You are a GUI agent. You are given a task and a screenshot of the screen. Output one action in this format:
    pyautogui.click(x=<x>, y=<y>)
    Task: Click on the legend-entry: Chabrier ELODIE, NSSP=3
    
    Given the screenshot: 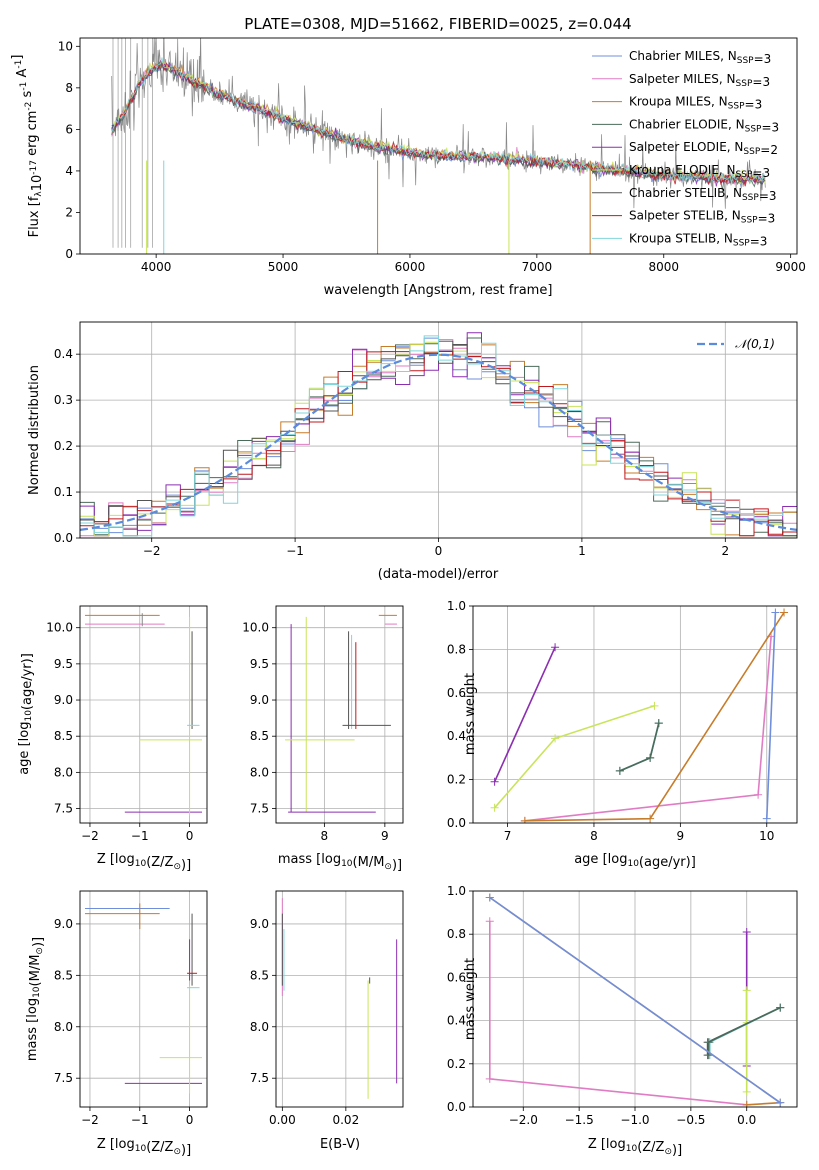 What is the action you would take?
    pyautogui.click(x=704, y=125)
    